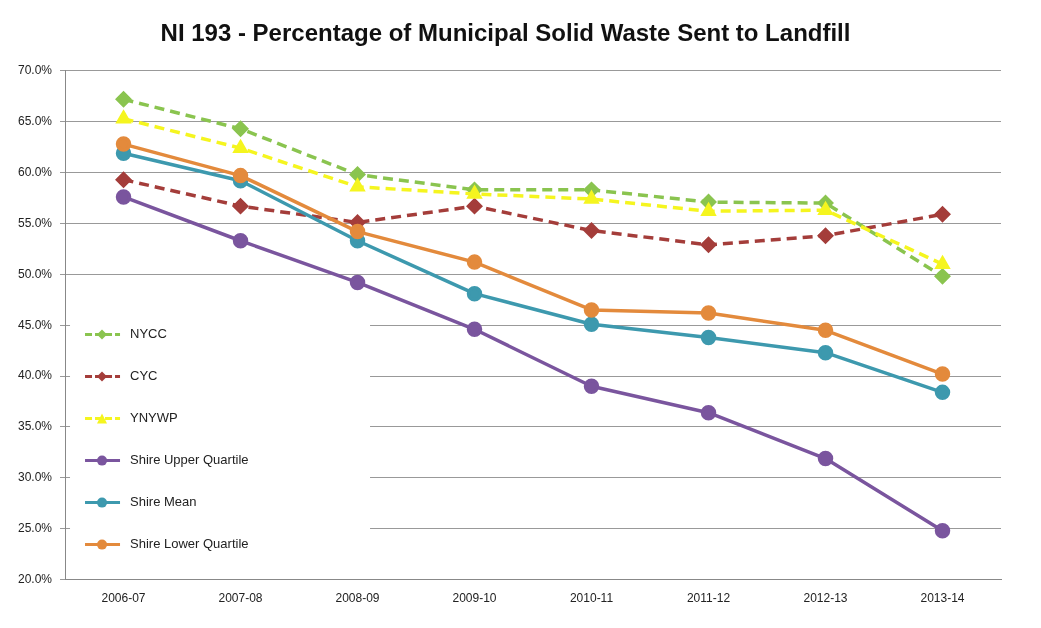 This screenshot has width=1041, height=628. What do you see at coordinates (35, 528) in the screenshot?
I see `y-tick-label: 25.0%` at bounding box center [35, 528].